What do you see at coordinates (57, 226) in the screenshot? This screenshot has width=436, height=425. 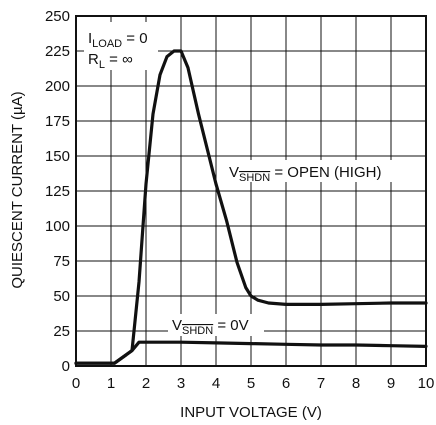 I see `y-tick-label: 100` at bounding box center [57, 226].